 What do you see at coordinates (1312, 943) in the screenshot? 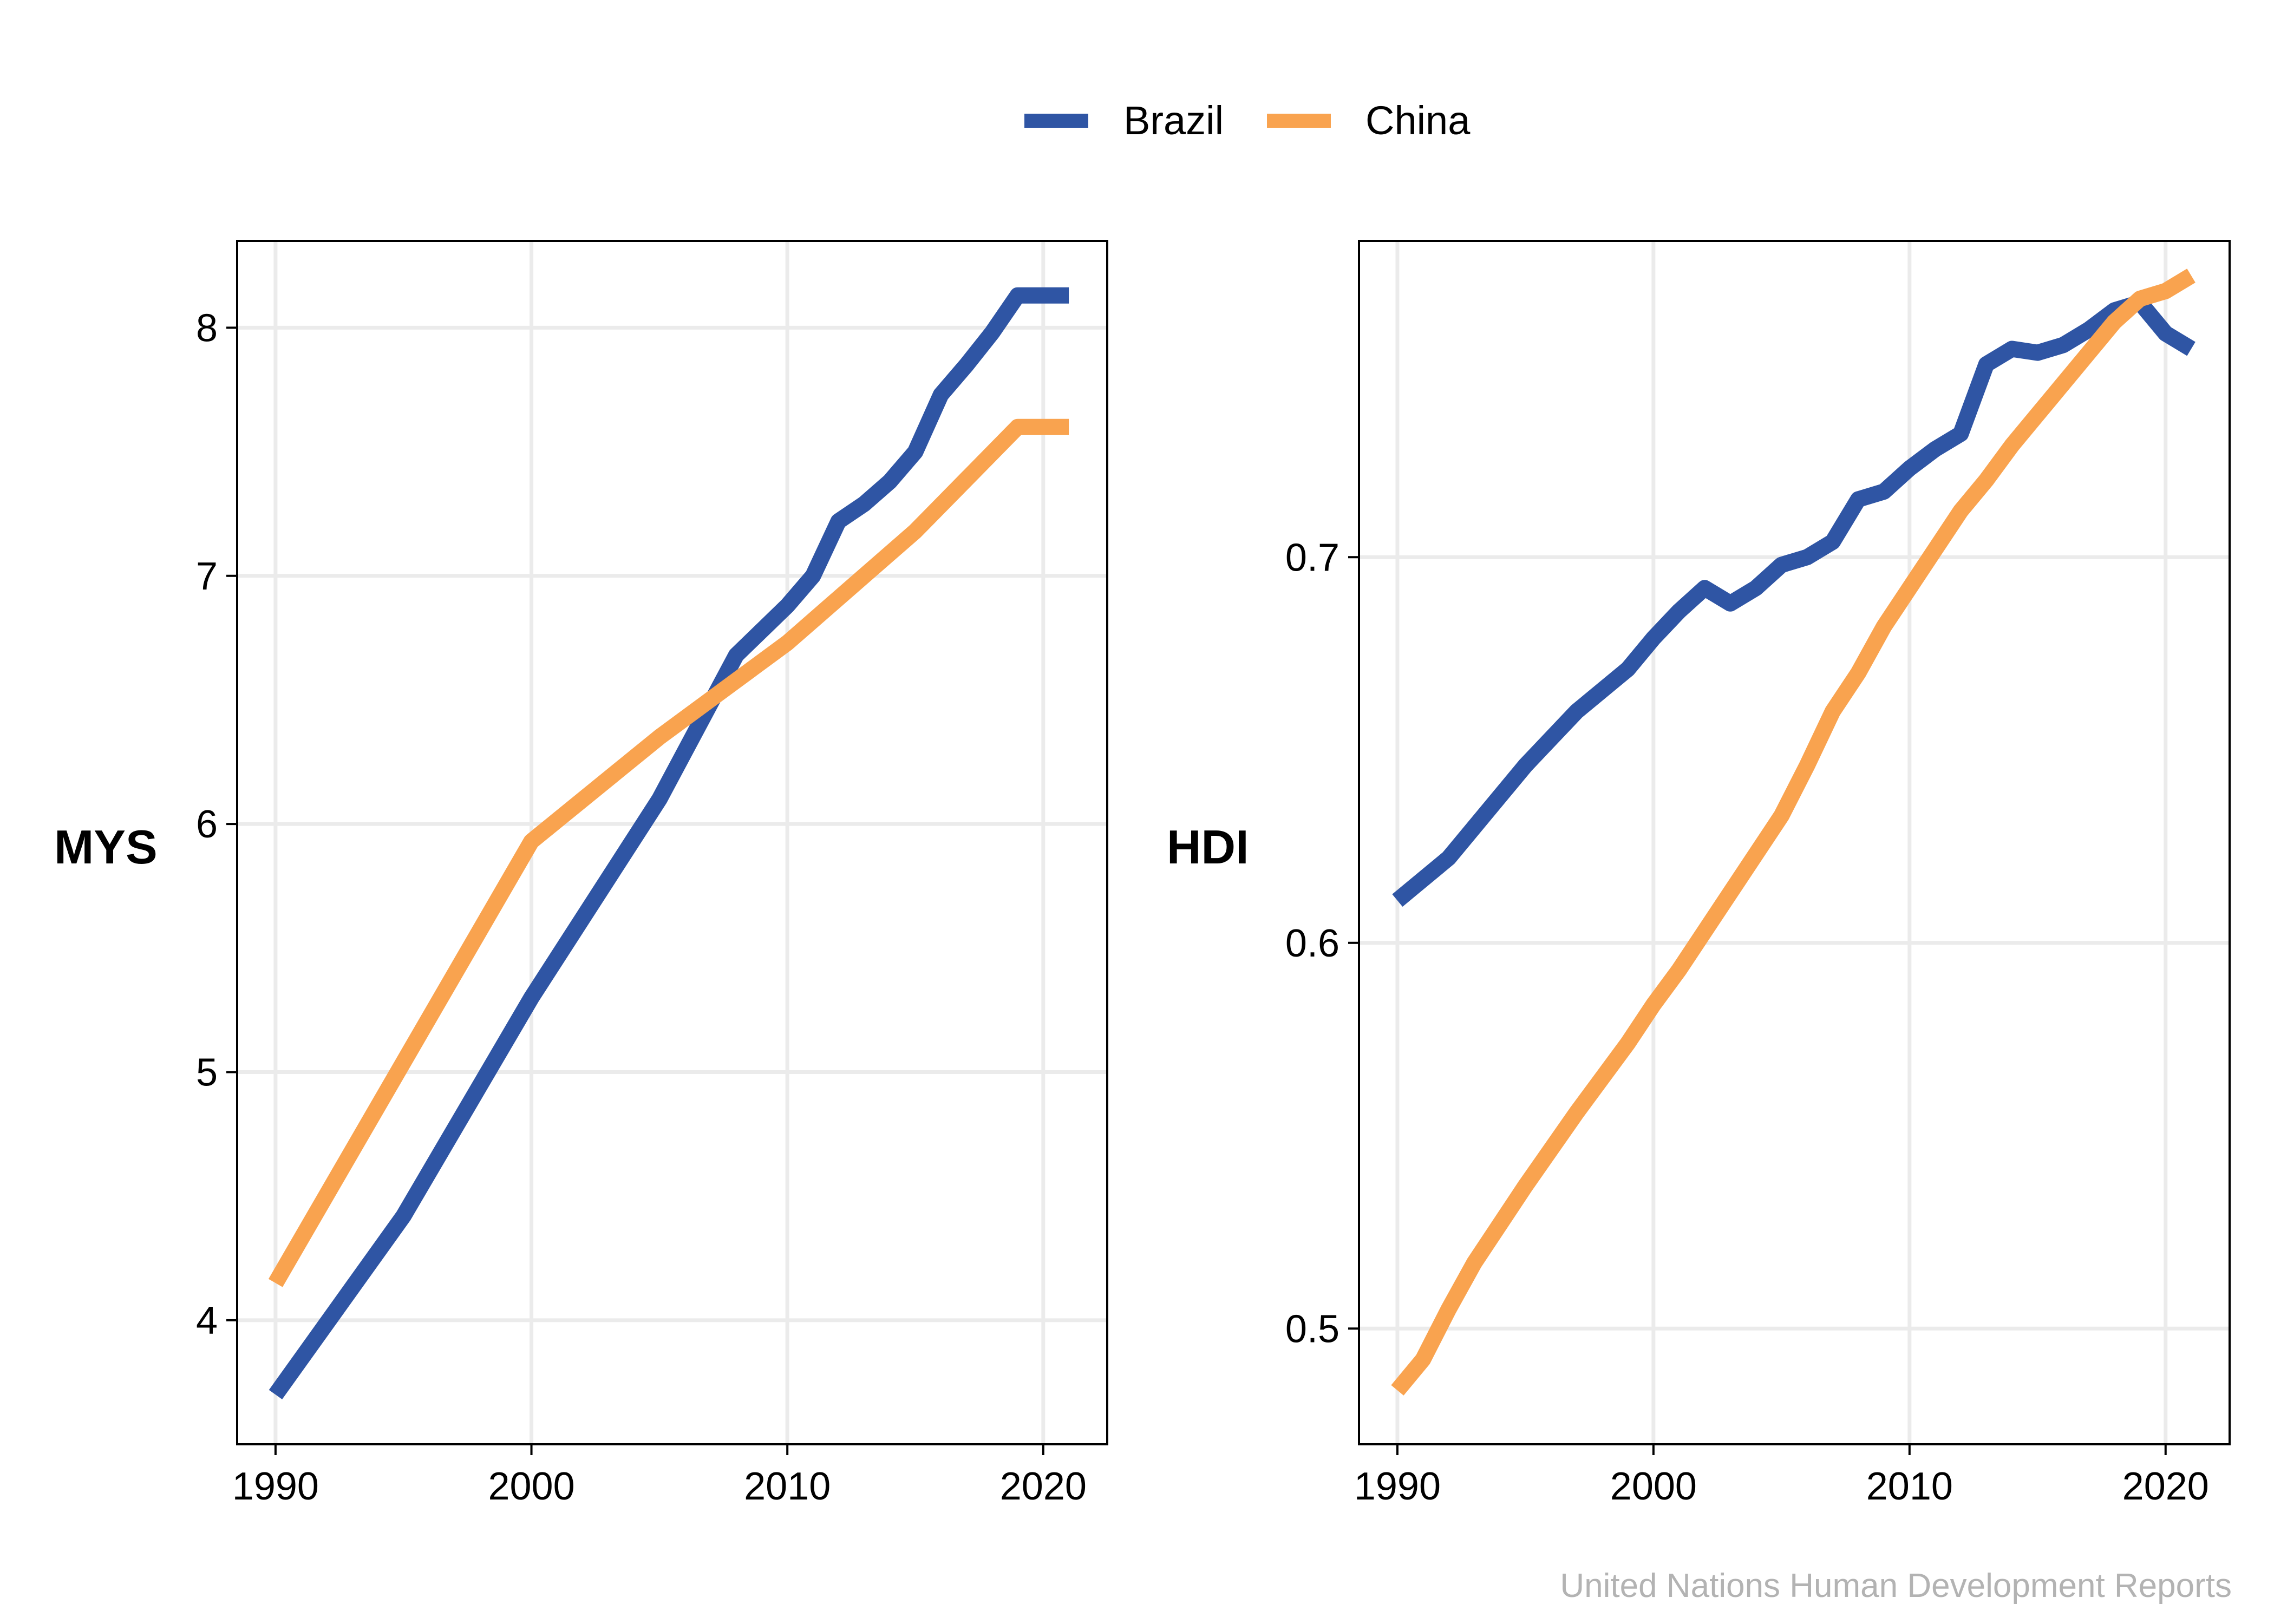
I see `hdi-y-tick-label-0.6: 0.6` at bounding box center [1312, 943].